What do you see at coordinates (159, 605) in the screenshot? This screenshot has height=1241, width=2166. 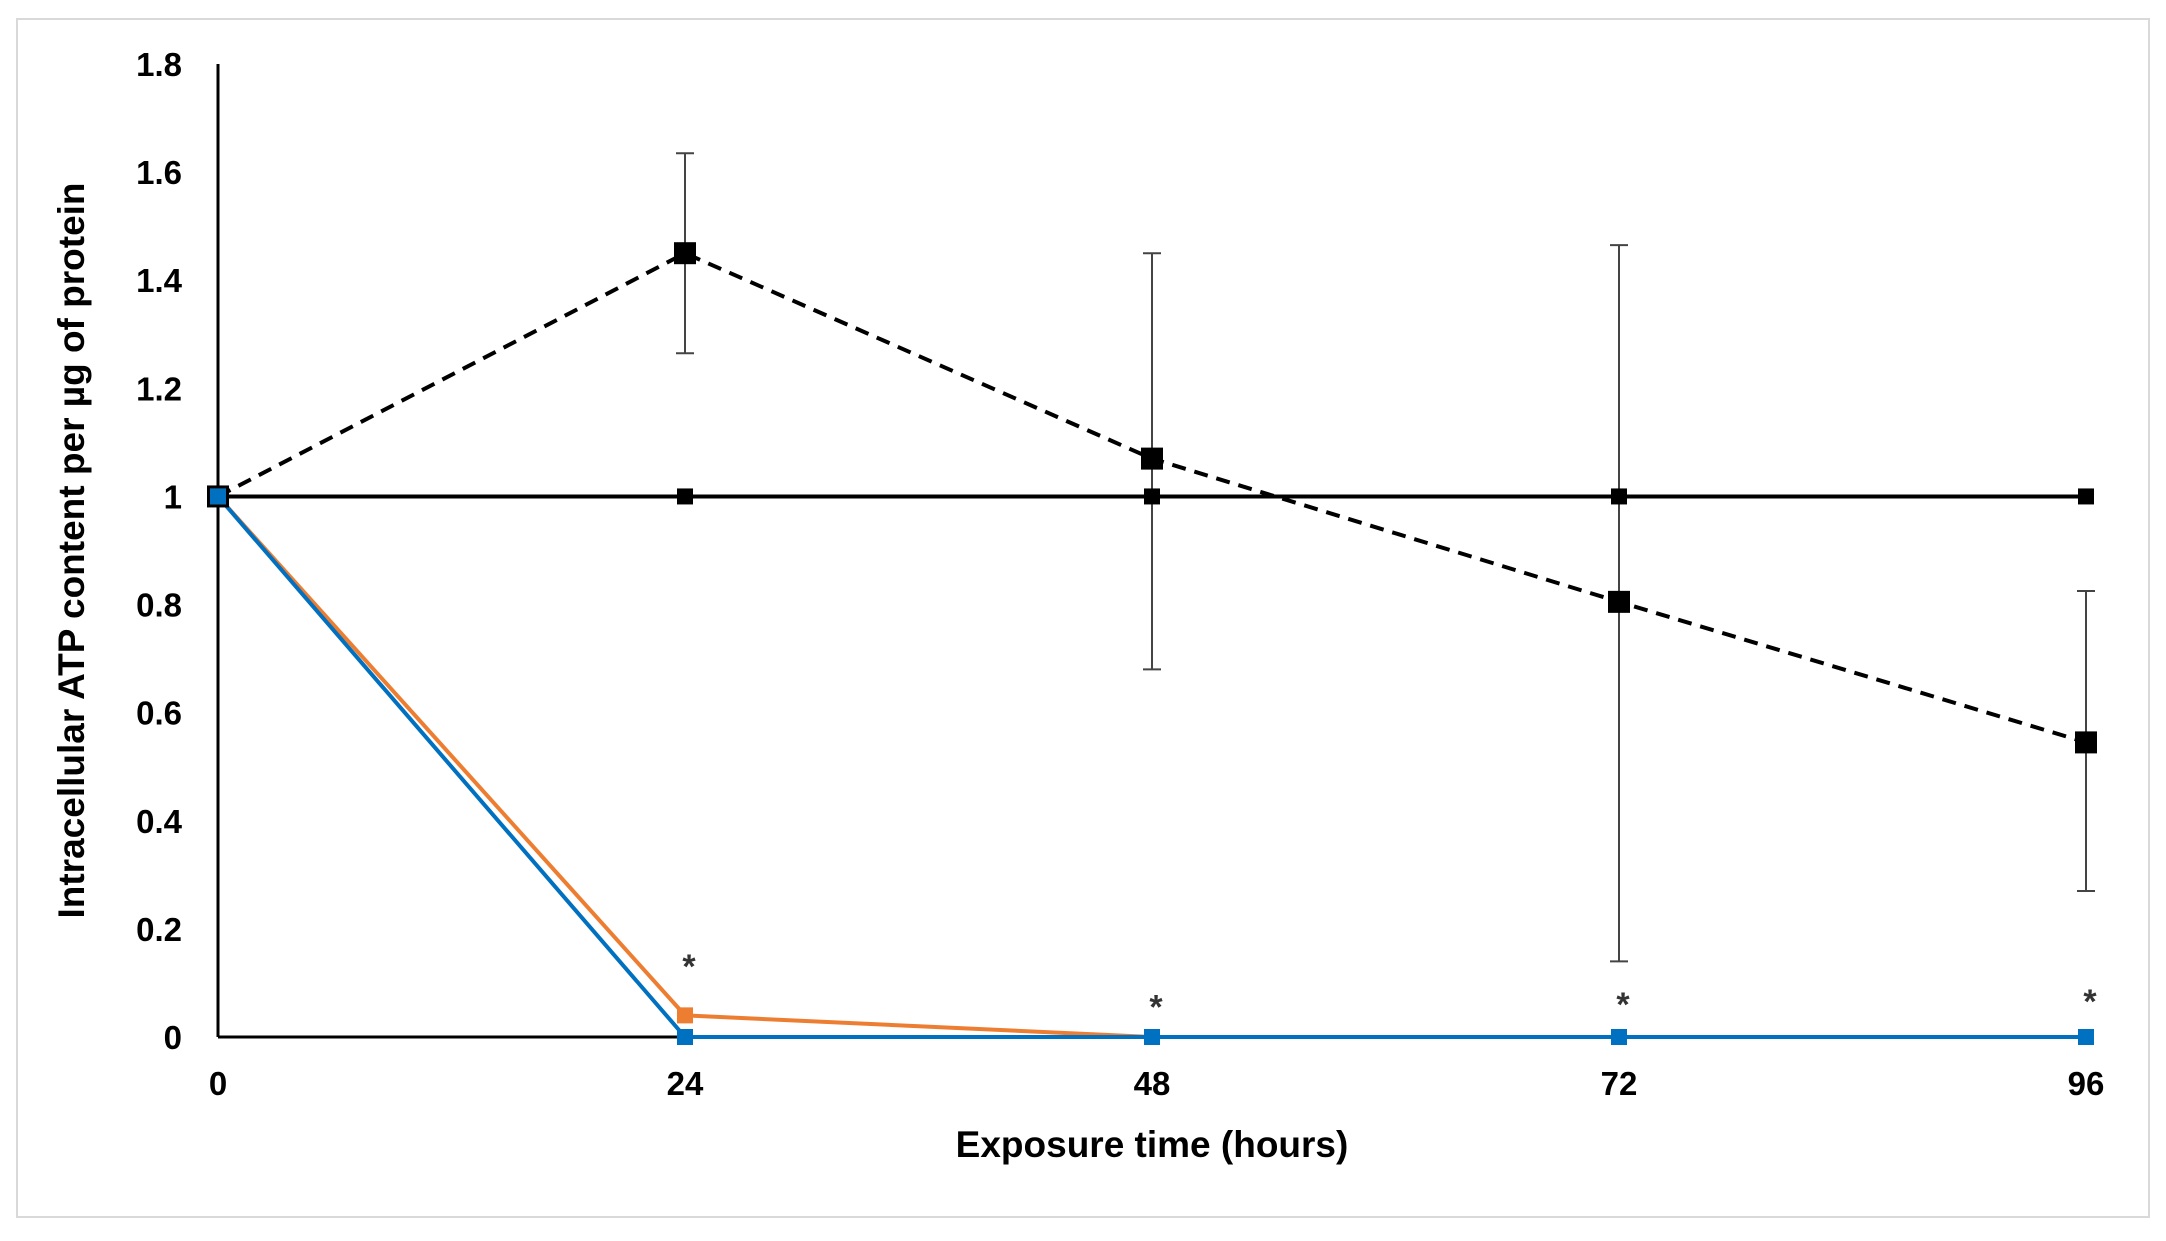 I see `y-tick-label: 0.8` at bounding box center [159, 605].